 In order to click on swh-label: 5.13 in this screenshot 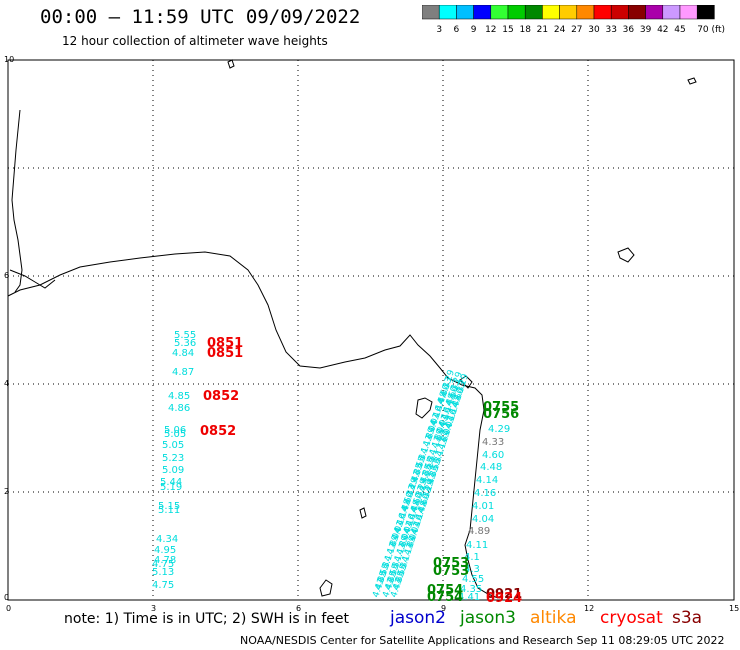, I will do `click(163, 572)`.